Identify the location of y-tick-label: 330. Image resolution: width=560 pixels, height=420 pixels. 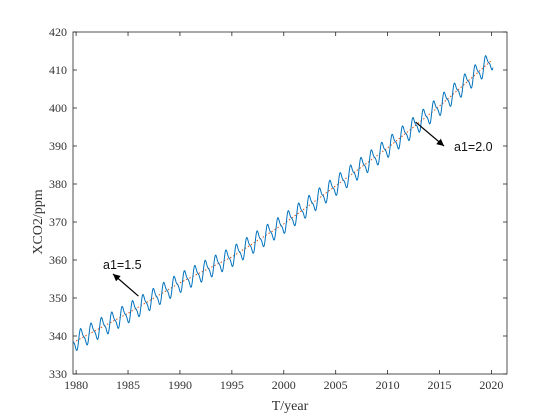
(58, 374).